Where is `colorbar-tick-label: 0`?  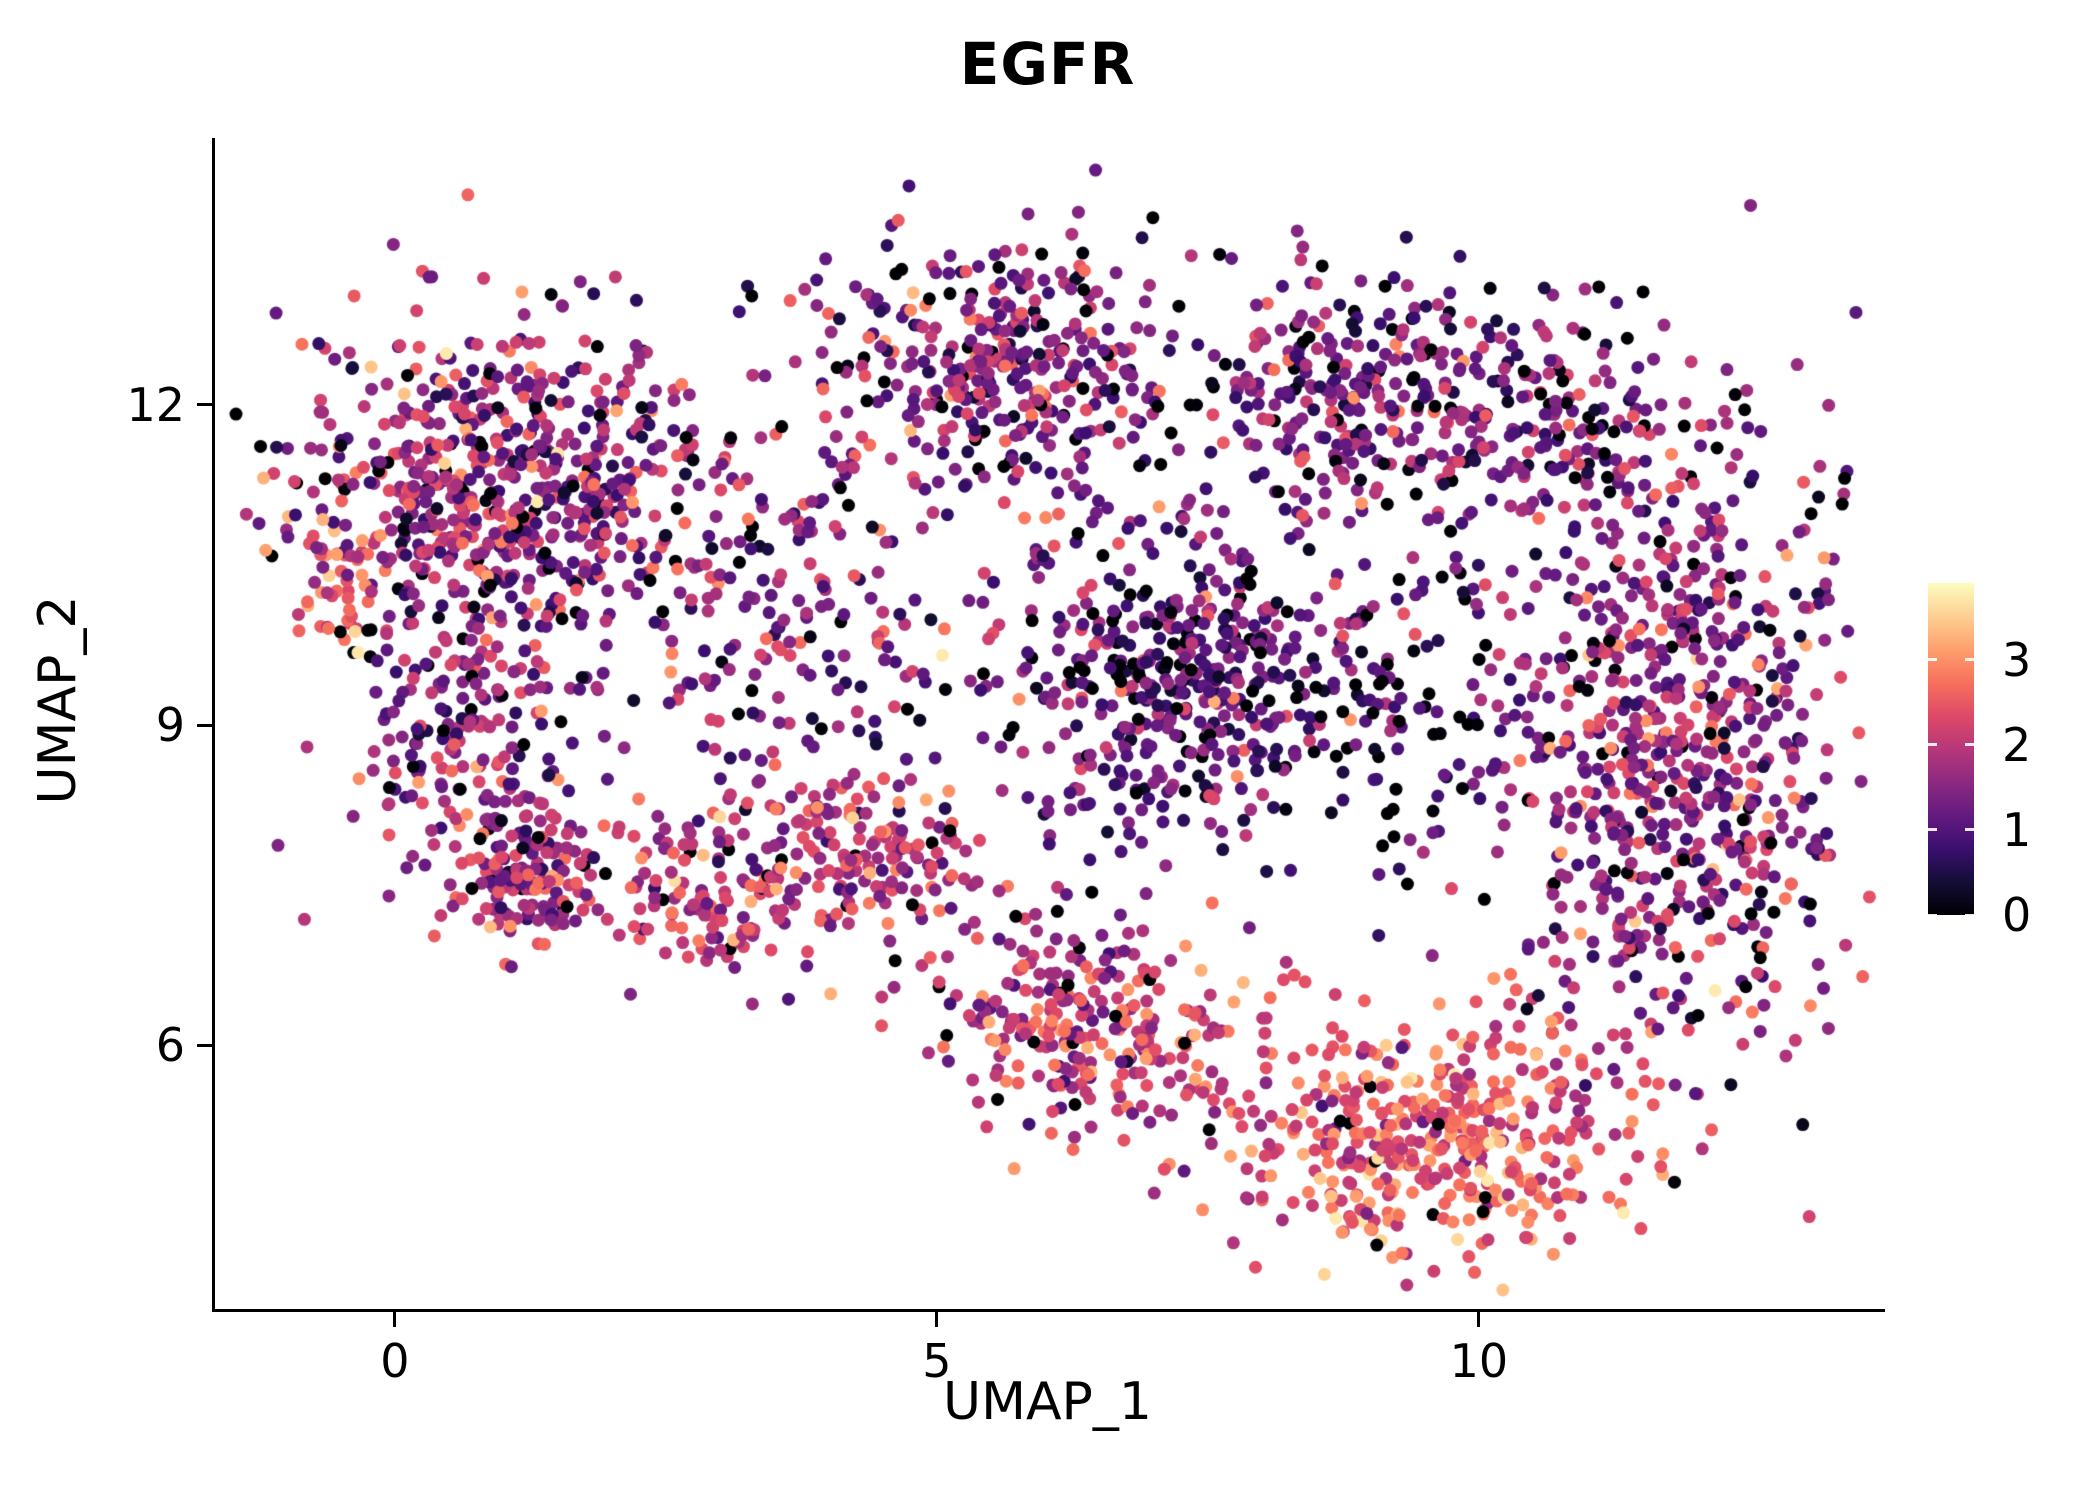 colorbar-tick-label: 0 is located at coordinates (2017, 915).